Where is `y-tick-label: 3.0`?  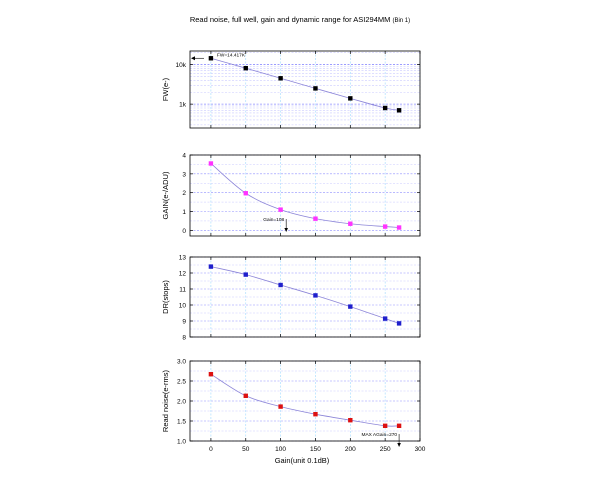 y-tick-label: 3.0 is located at coordinates (181, 362).